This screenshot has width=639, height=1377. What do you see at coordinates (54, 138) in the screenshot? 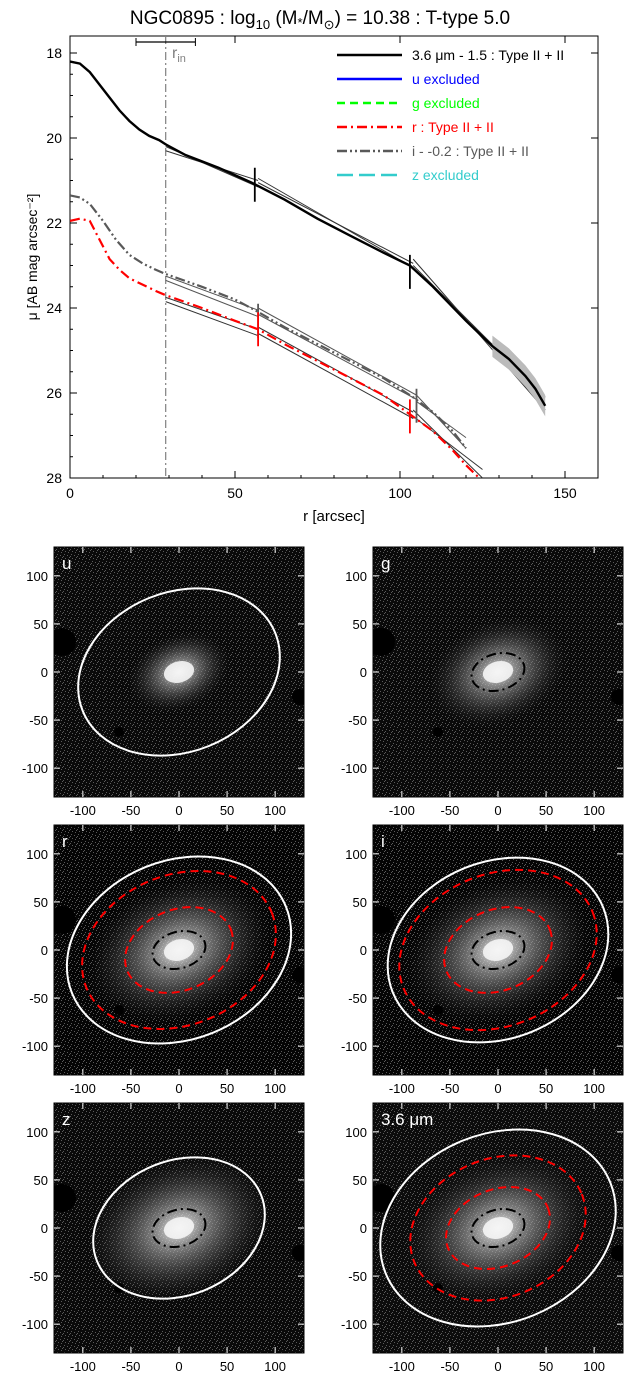
I see `y-tick-label: 20` at bounding box center [54, 138].